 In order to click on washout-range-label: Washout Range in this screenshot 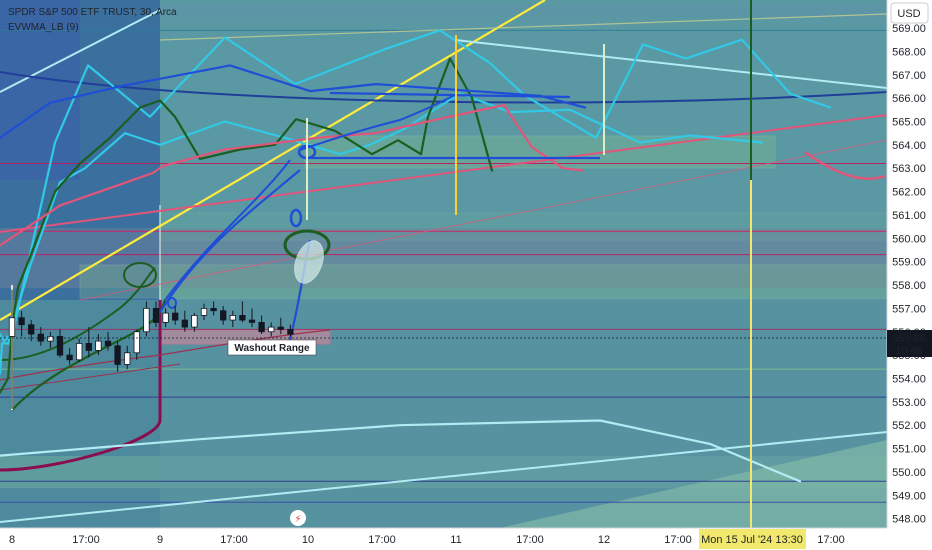, I will do `click(272, 348)`.